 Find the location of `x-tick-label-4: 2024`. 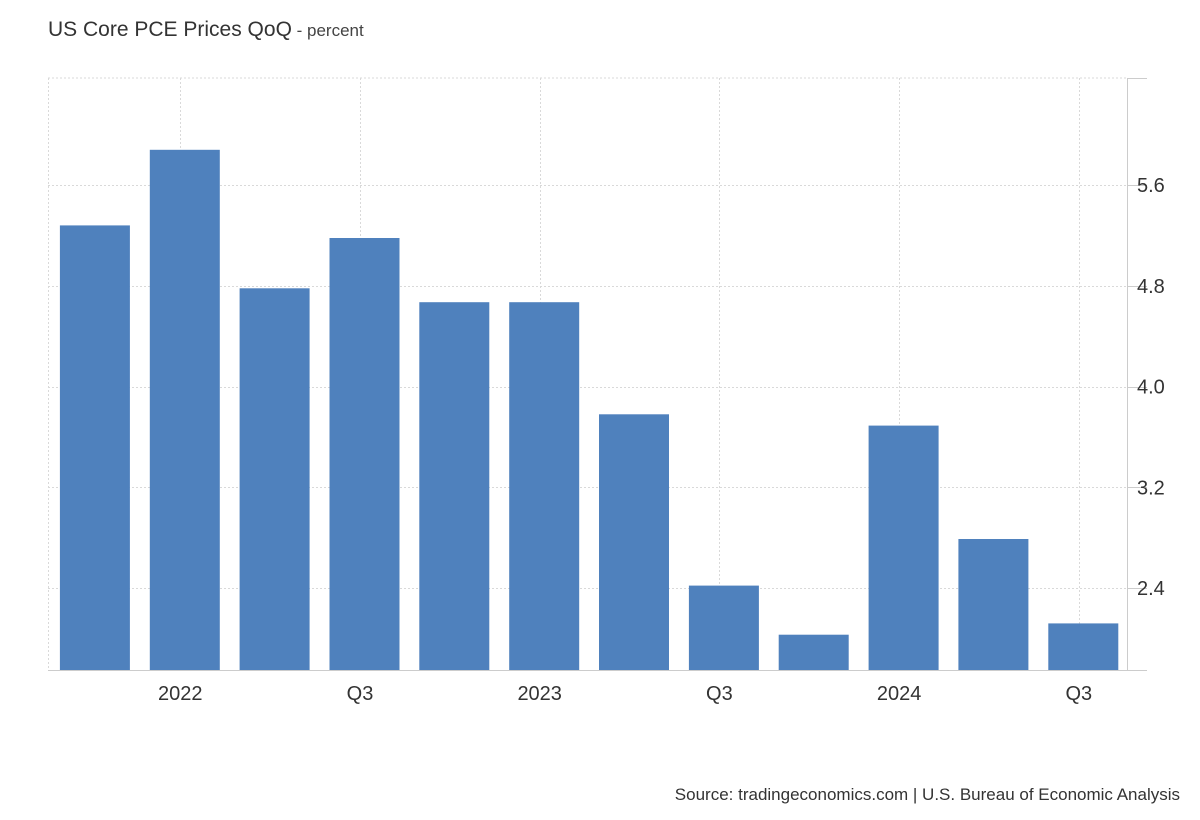

x-tick-label-4: 2024 is located at coordinates (899, 694).